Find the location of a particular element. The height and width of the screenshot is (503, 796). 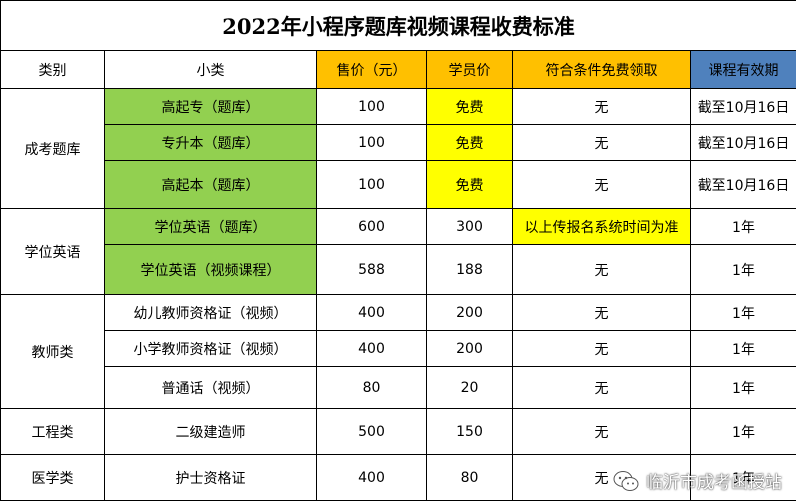

price-cell: 600 is located at coordinates (371, 226).